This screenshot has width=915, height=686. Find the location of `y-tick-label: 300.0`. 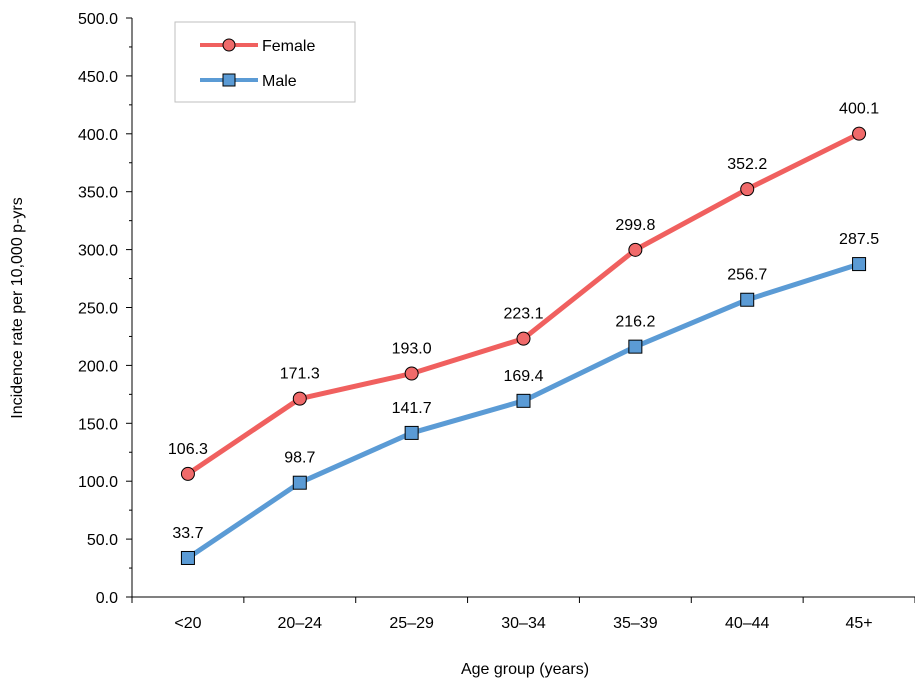

y-tick-label: 300.0 is located at coordinates (98, 251).